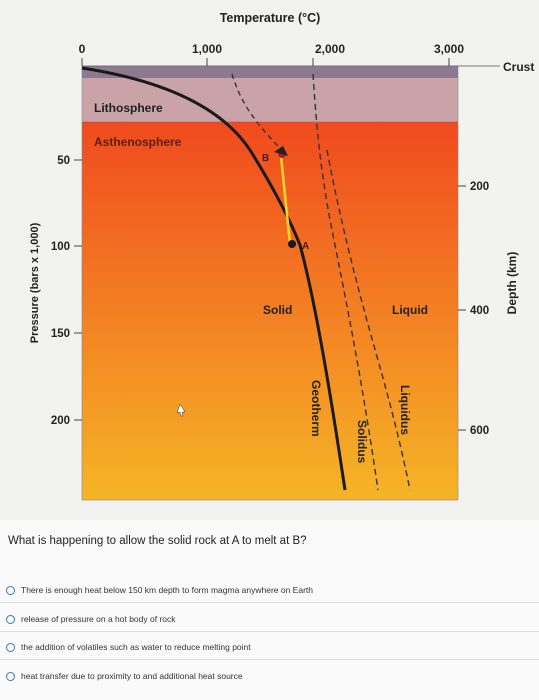 The image size is (539, 700). What do you see at coordinates (330, 49) in the screenshot?
I see `top-tick-label: 2,000` at bounding box center [330, 49].